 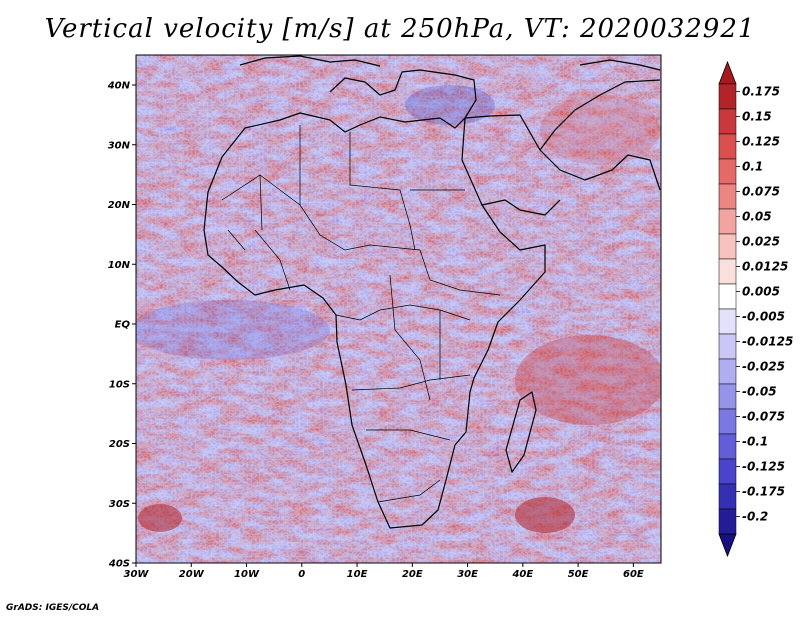 I want to click on colorbar-label: 0.175, so click(x=761, y=92).